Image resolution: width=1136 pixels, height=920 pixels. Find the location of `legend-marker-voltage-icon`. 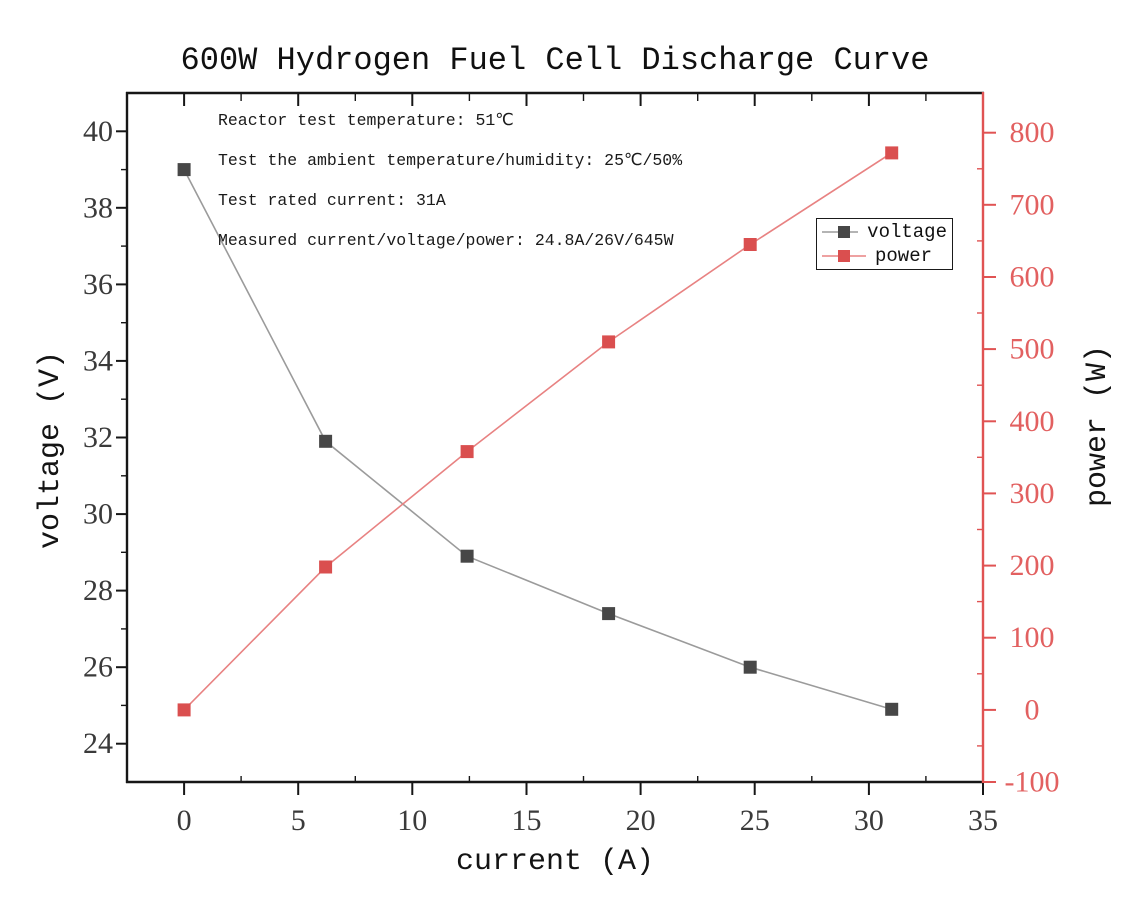

legend-marker-voltage-icon is located at coordinates (840, 232).